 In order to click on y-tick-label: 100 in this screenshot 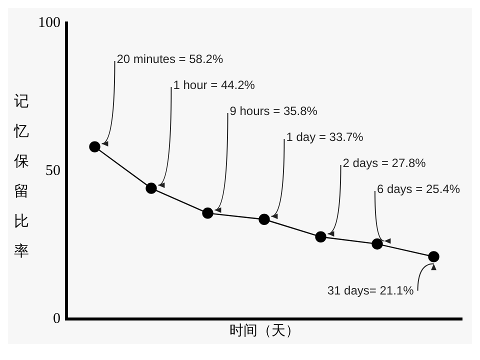, I will do `click(49, 22)`.